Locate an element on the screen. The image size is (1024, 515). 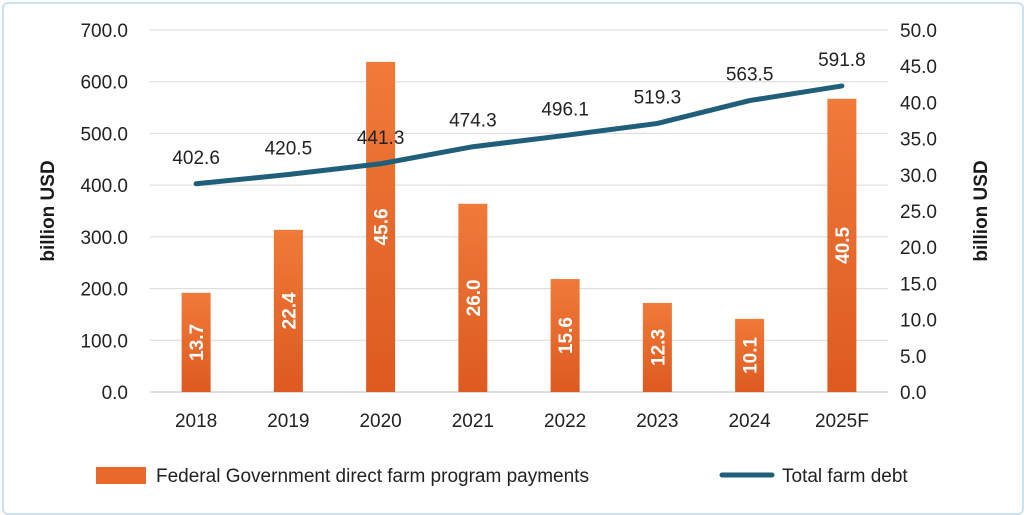
left-tick-label: 300.0 is located at coordinates (104, 238).